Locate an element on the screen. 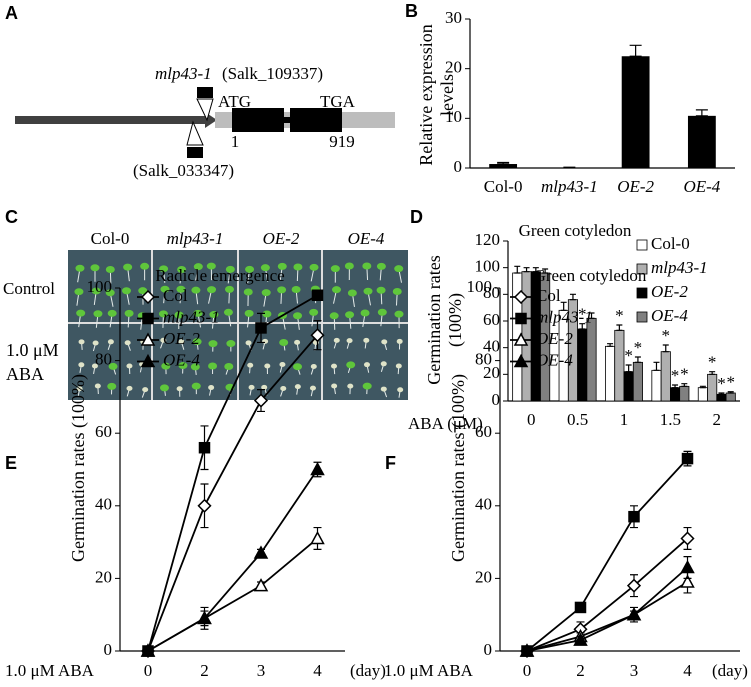  x-axis-label: ABA (μM) is located at coordinates (445, 423).